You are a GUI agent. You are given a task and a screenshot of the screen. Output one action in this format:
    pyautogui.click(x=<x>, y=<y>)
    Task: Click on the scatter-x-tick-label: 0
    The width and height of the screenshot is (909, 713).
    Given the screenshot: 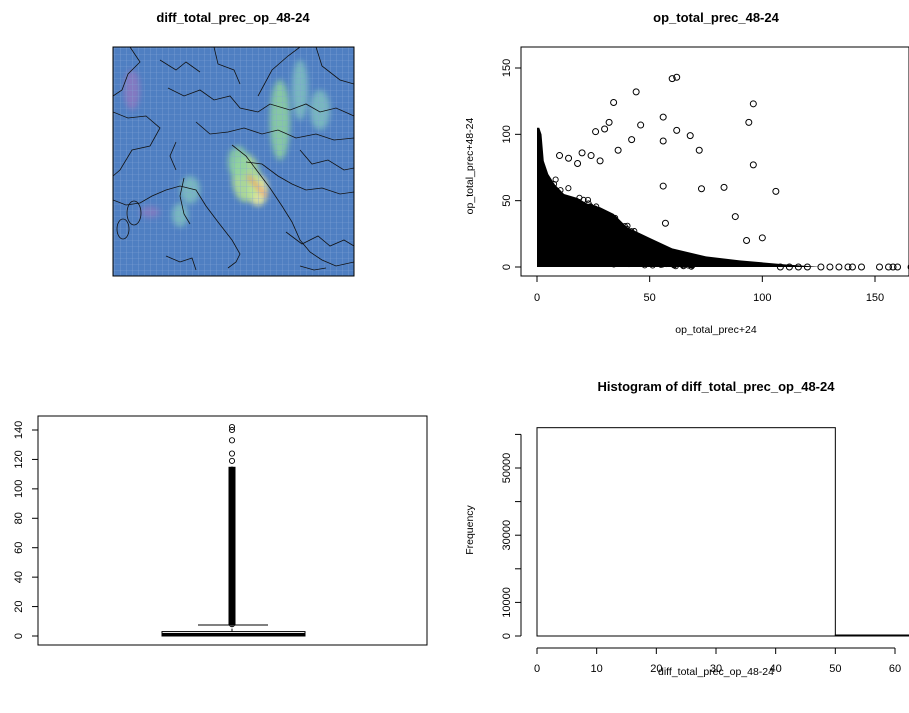 What is the action you would take?
    pyautogui.click(x=537, y=298)
    